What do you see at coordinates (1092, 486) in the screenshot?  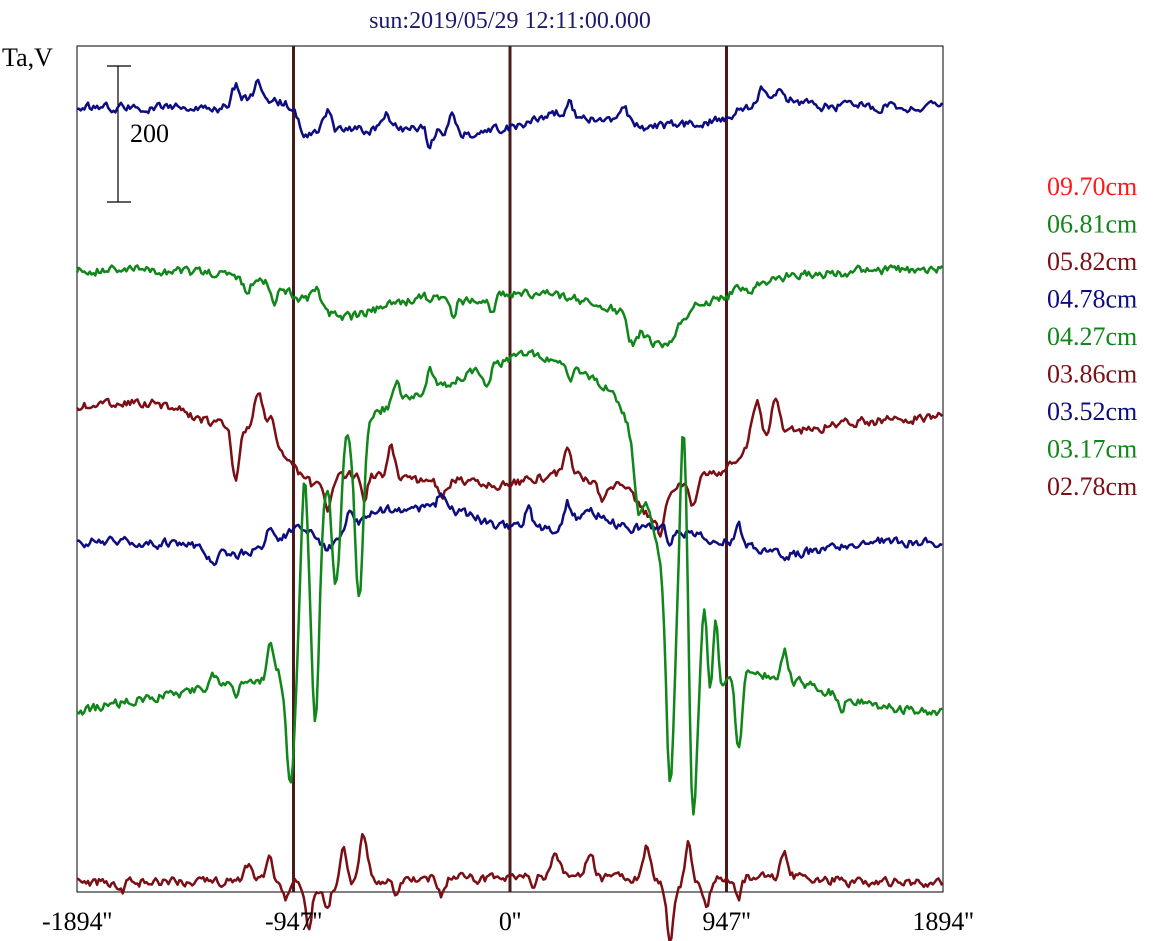 I see `legend-entry: 02.78cm` at bounding box center [1092, 486].